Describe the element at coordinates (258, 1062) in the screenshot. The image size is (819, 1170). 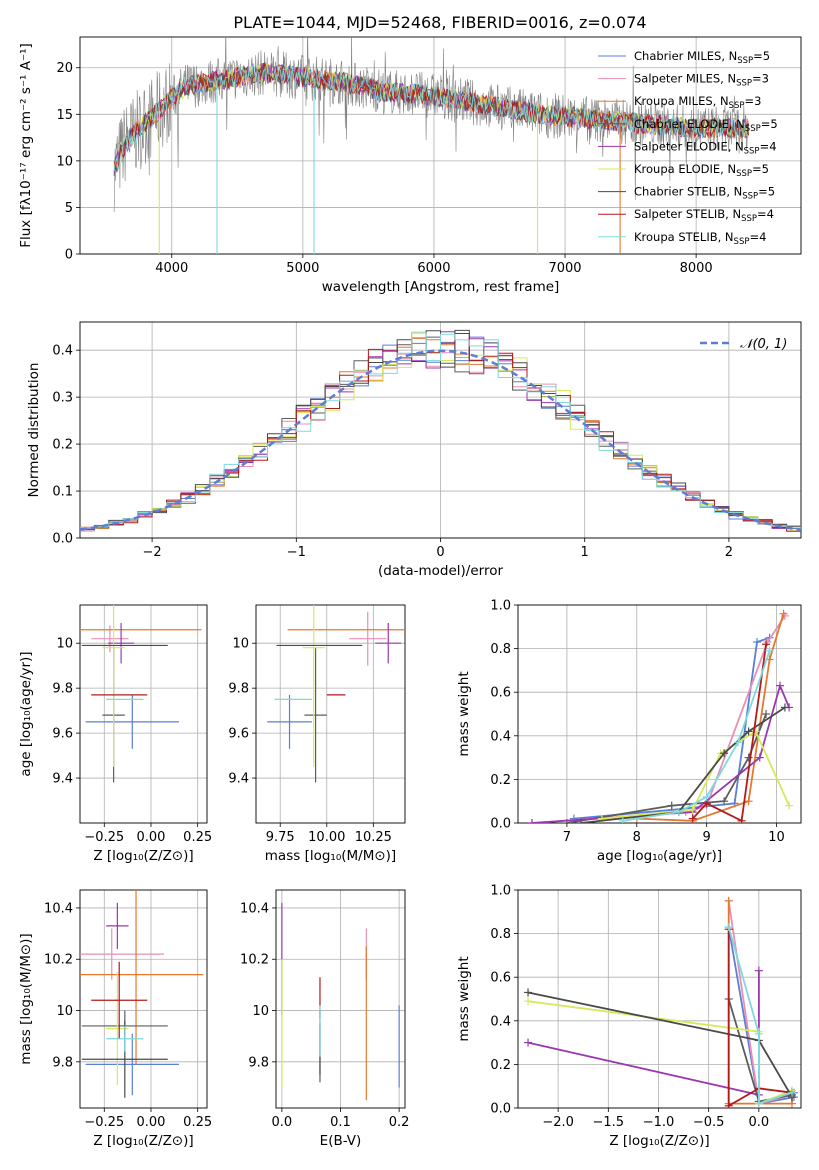
I see `mass_vs_ebv-ytick-label: 9.8` at that location.